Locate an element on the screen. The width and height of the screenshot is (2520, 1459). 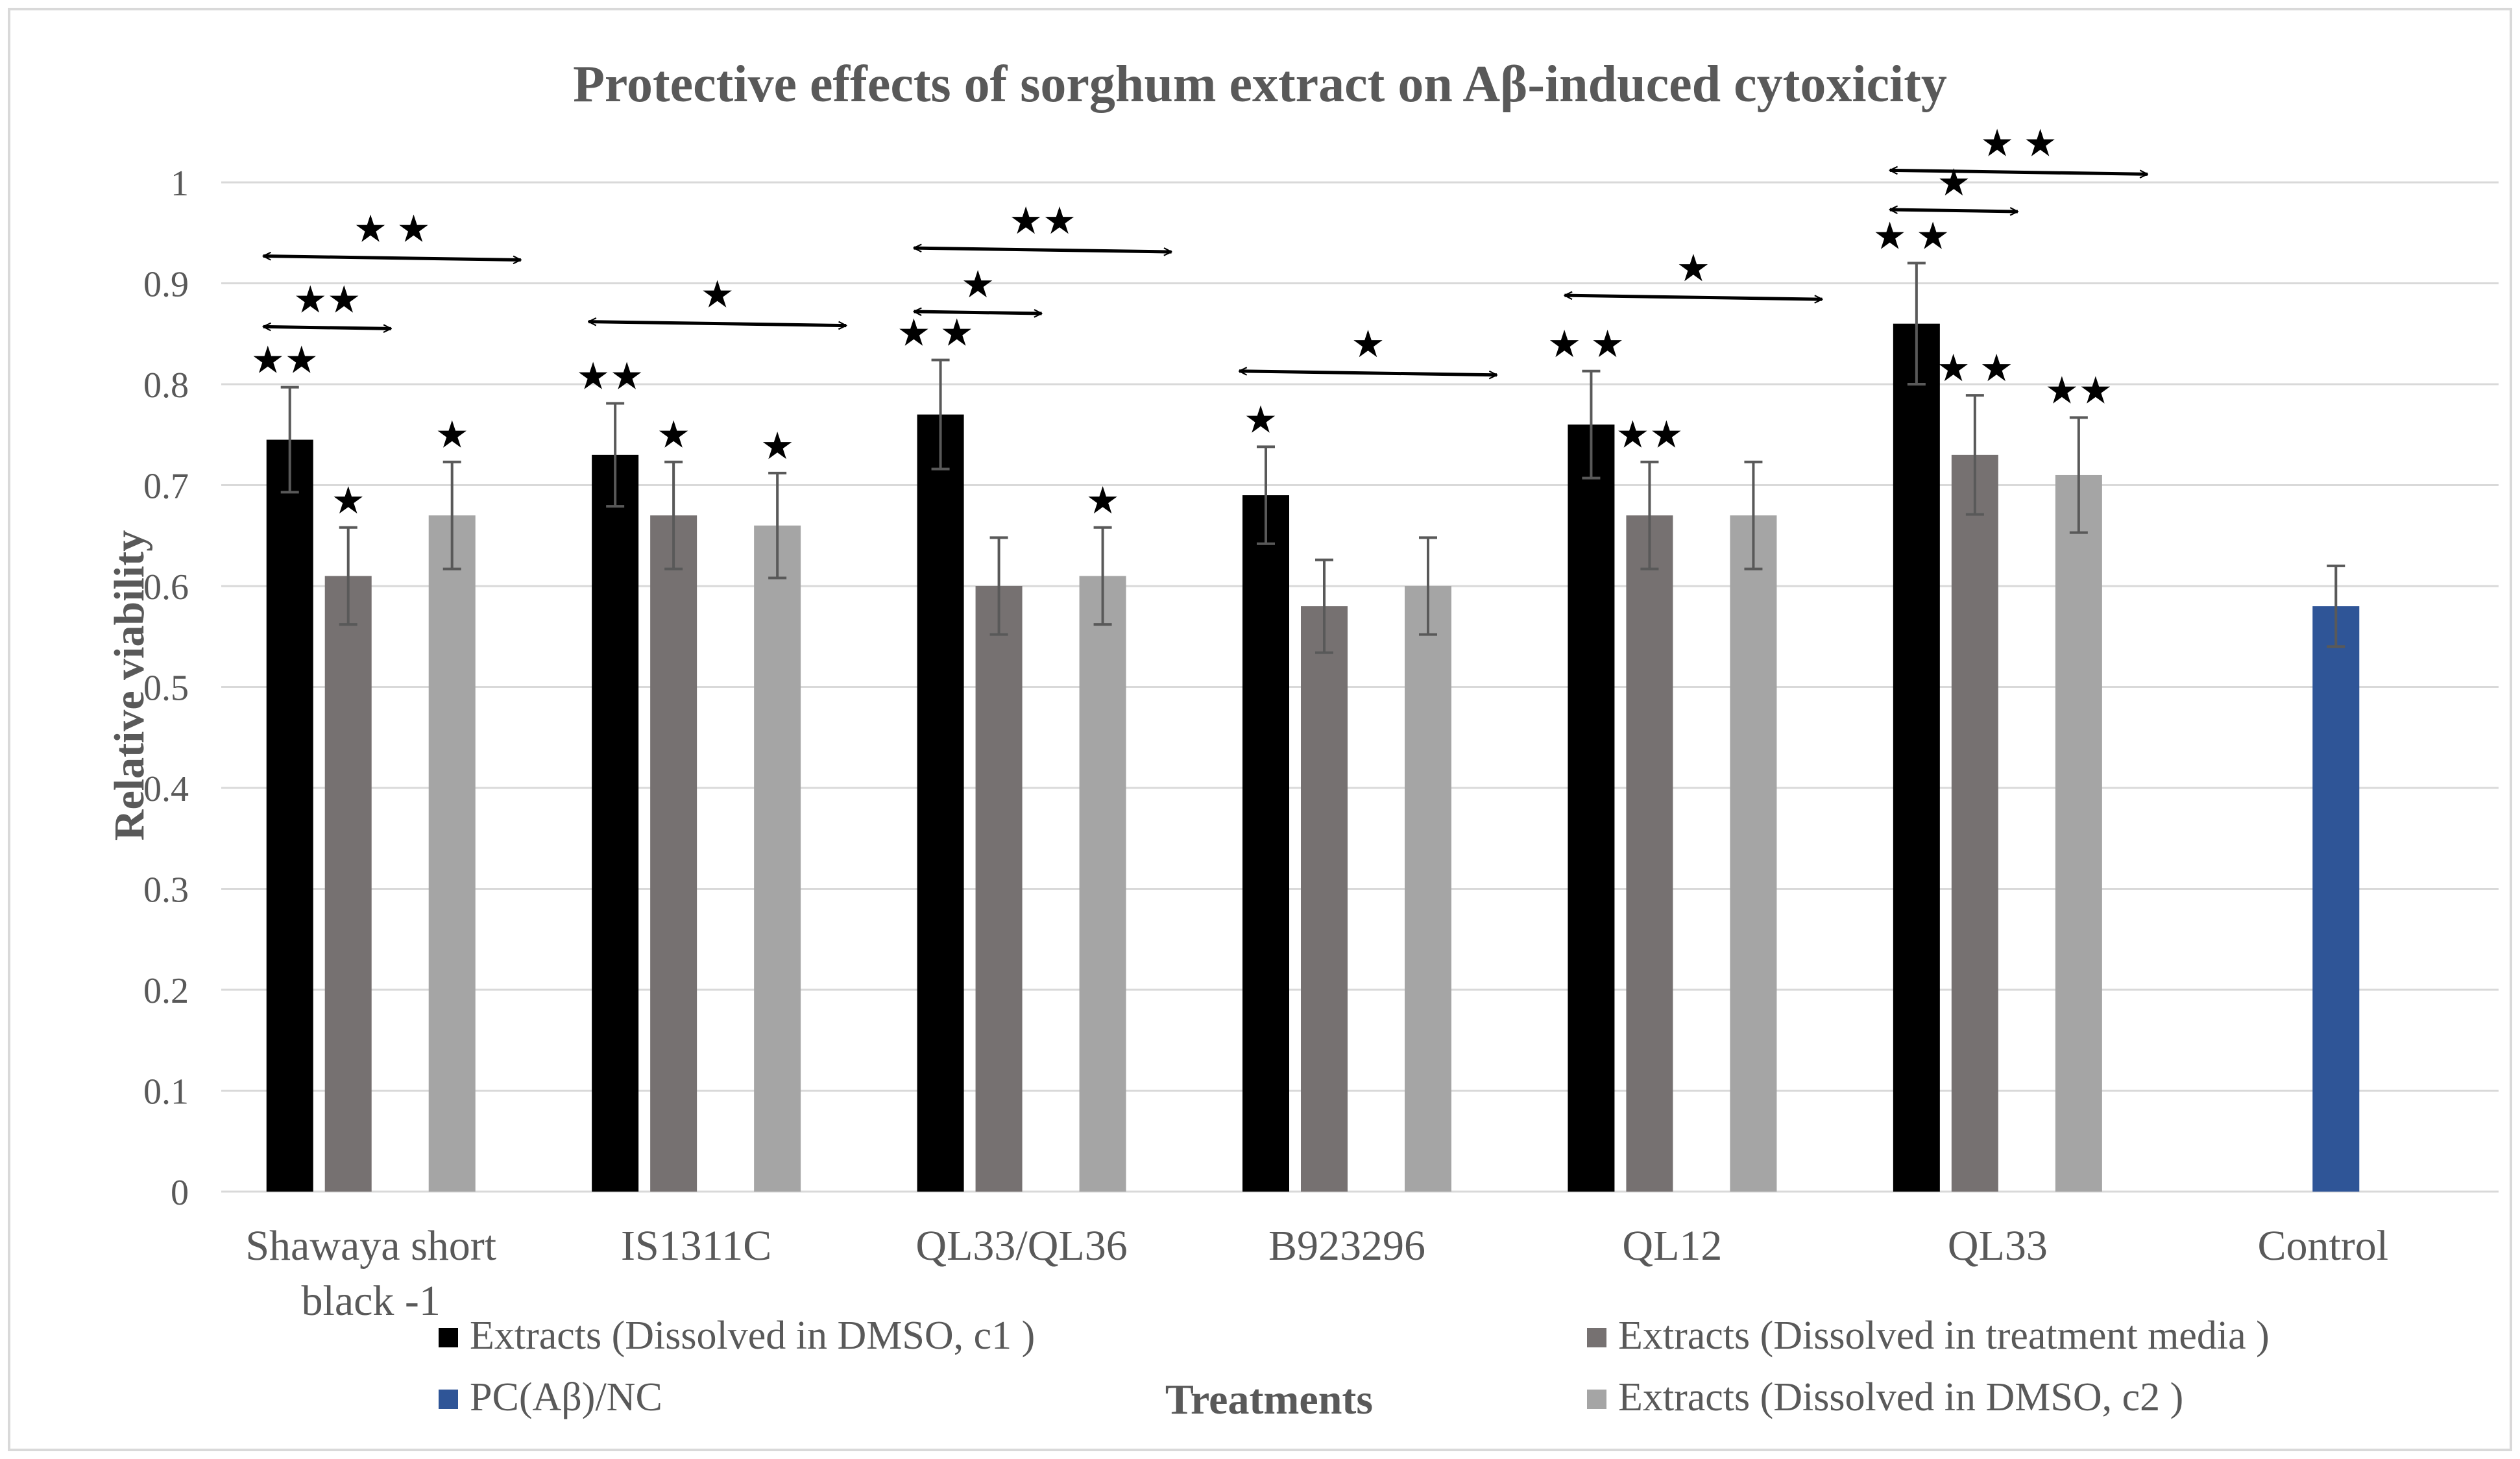
x-tick-label: black -1 is located at coordinates (371, 1301).